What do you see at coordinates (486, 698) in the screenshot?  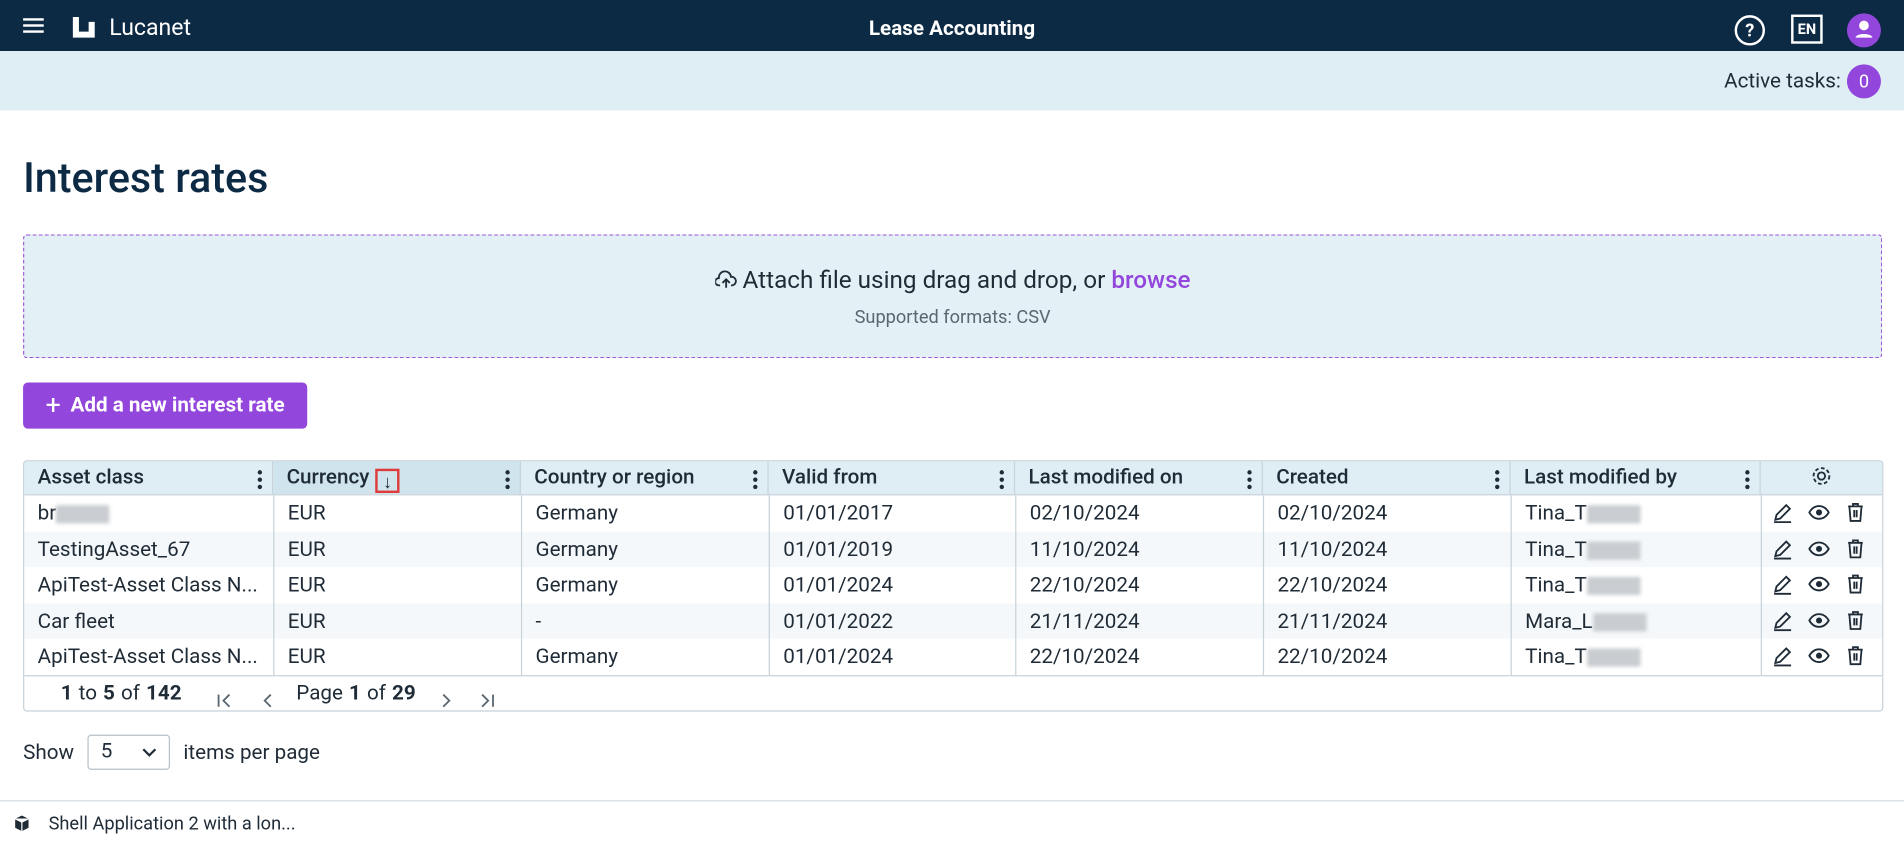 I see `last-page` at bounding box center [486, 698].